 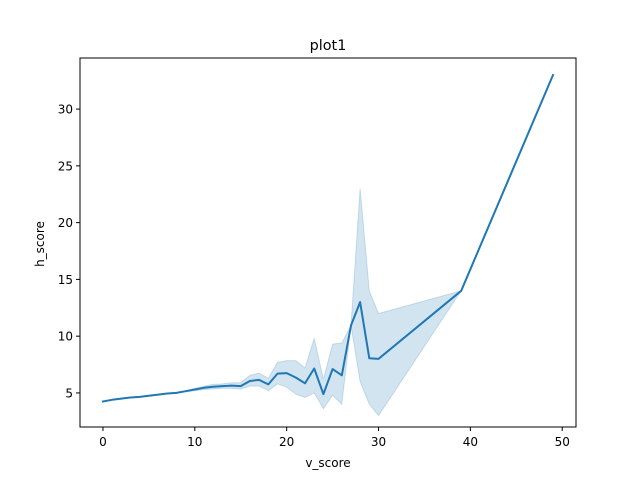 What do you see at coordinates (103, 442) in the screenshot?
I see `x-tick-label: 0` at bounding box center [103, 442].